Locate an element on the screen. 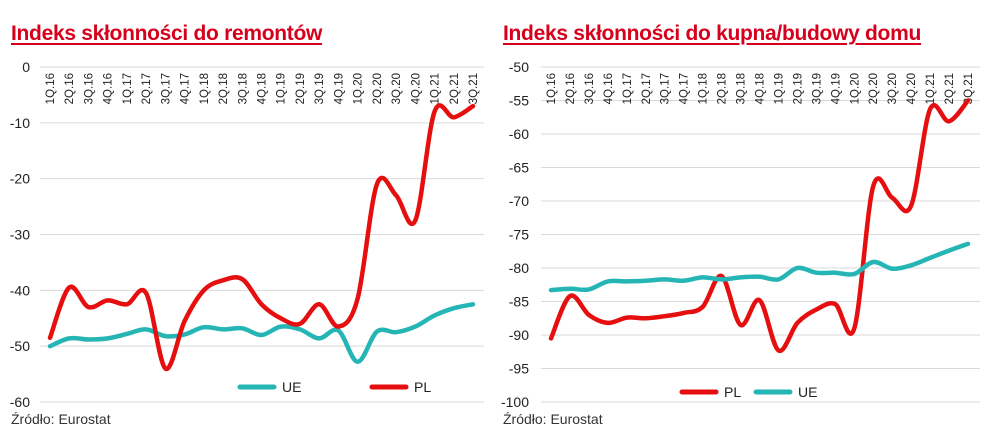 The image size is (996, 443). legend-label-pl: PL is located at coordinates (732, 392).